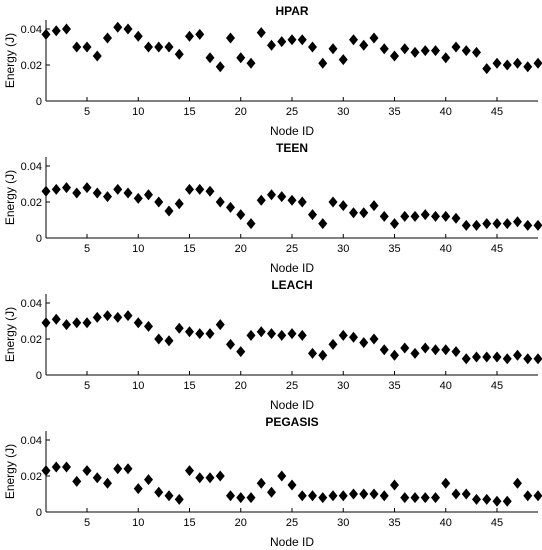  What do you see at coordinates (10, 197) in the screenshot?
I see `y-axis-label: Energy (J)` at bounding box center [10, 197].